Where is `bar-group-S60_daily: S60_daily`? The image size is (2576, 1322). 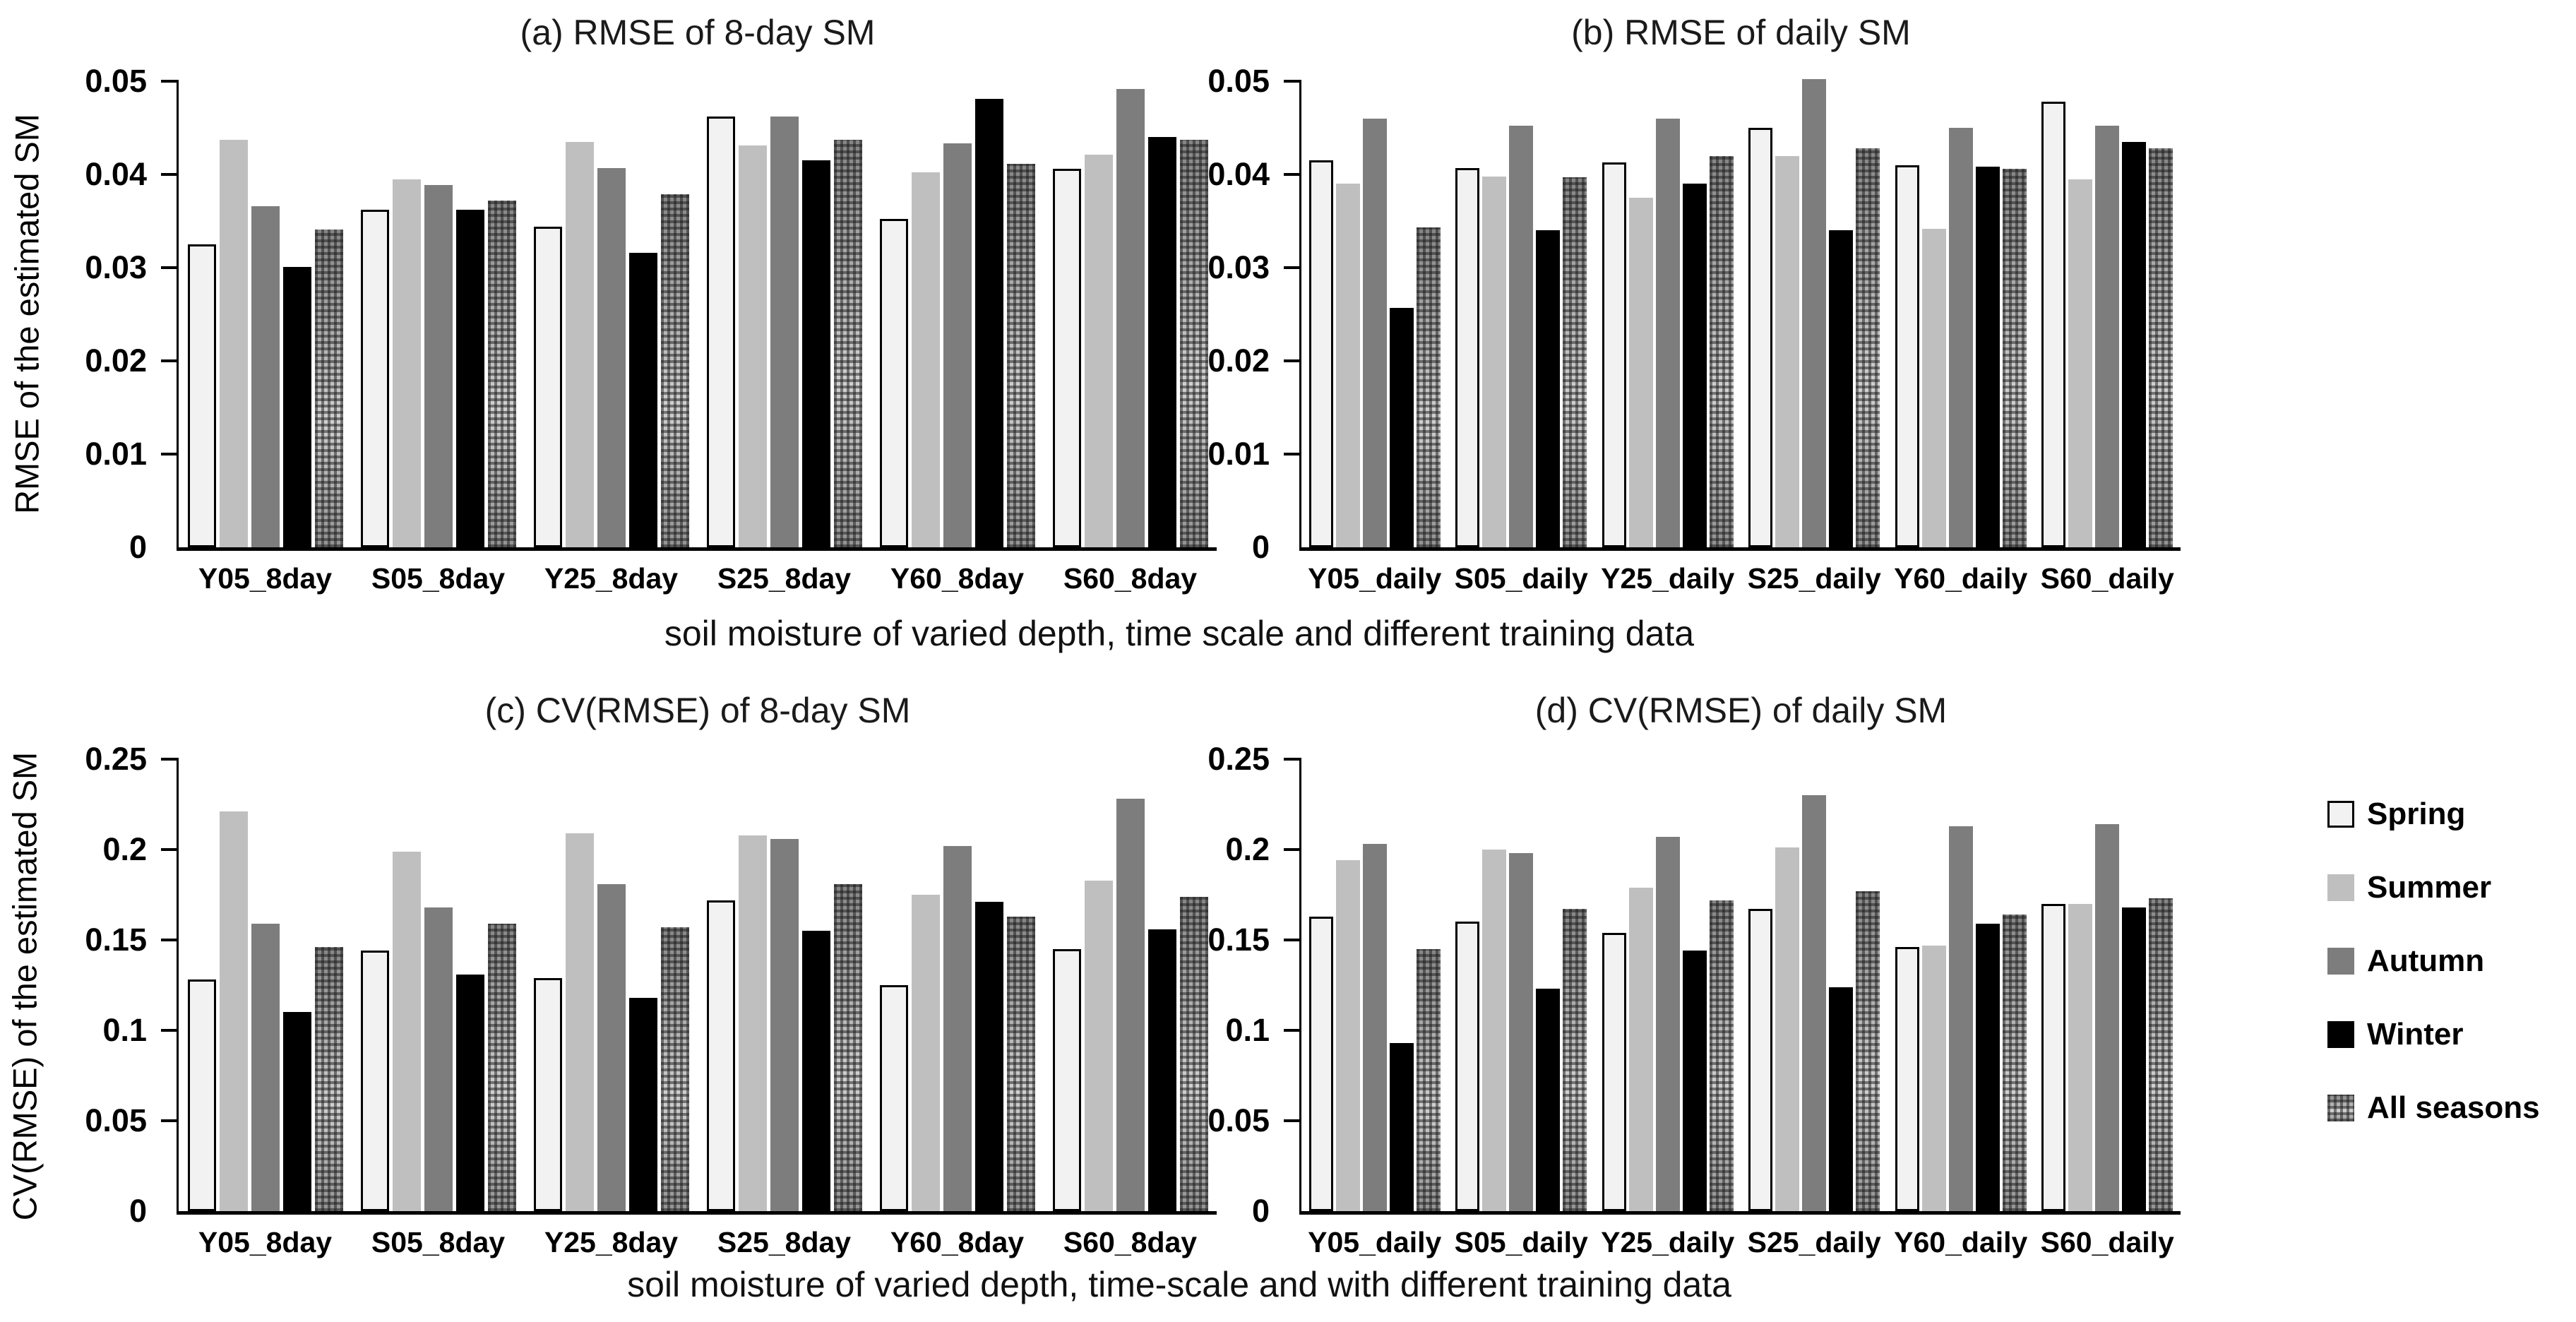
bar-group-S60_daily: S60_daily is located at coordinates (2107, 349).